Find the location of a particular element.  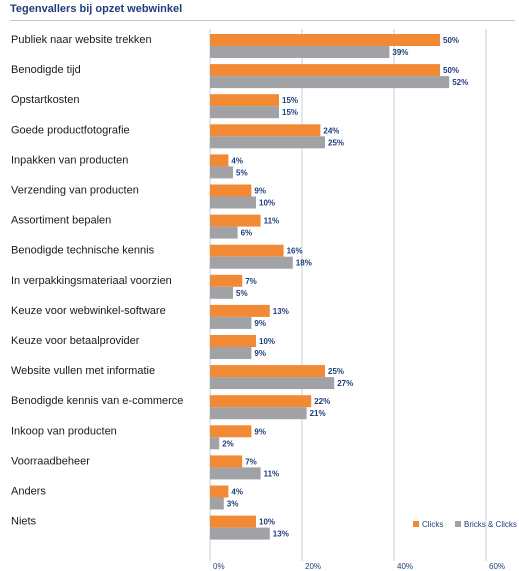

category-label: In verpakkingsmateriaal voorzien is located at coordinates (91, 281).